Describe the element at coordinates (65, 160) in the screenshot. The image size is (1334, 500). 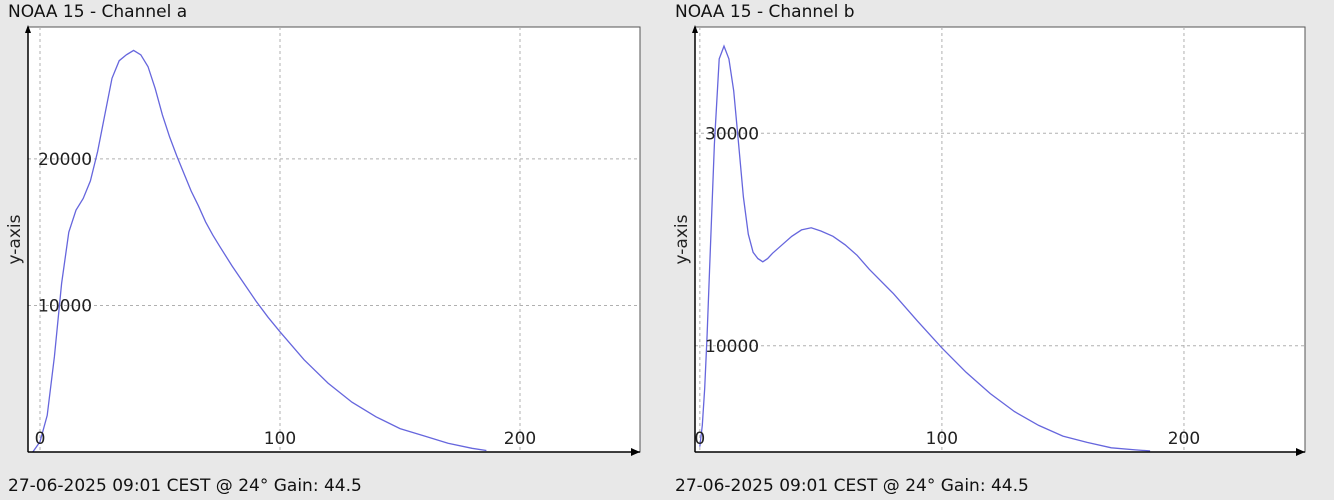
I see `y-tick-label: 20000` at that location.